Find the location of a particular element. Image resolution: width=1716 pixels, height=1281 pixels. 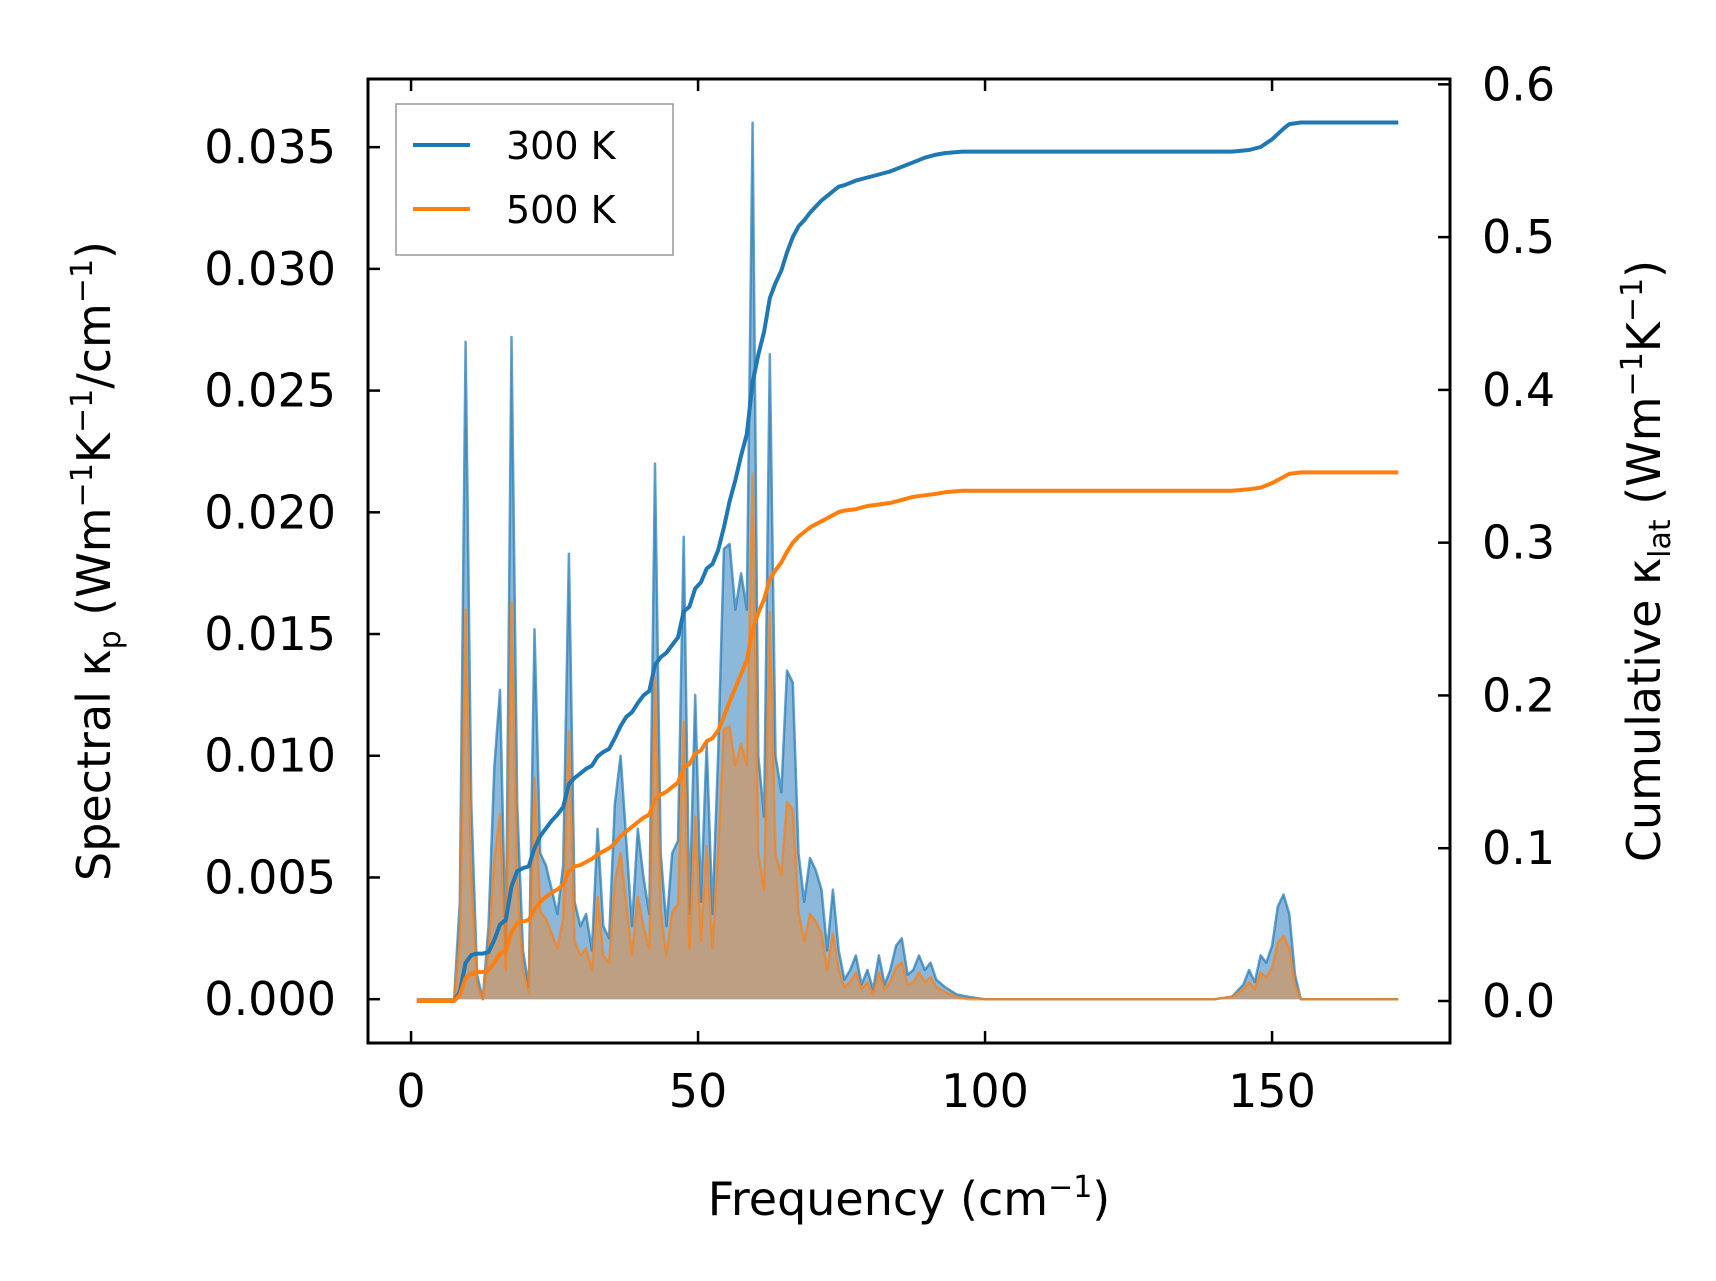

x-tick-label: 0 is located at coordinates (410, 1091).